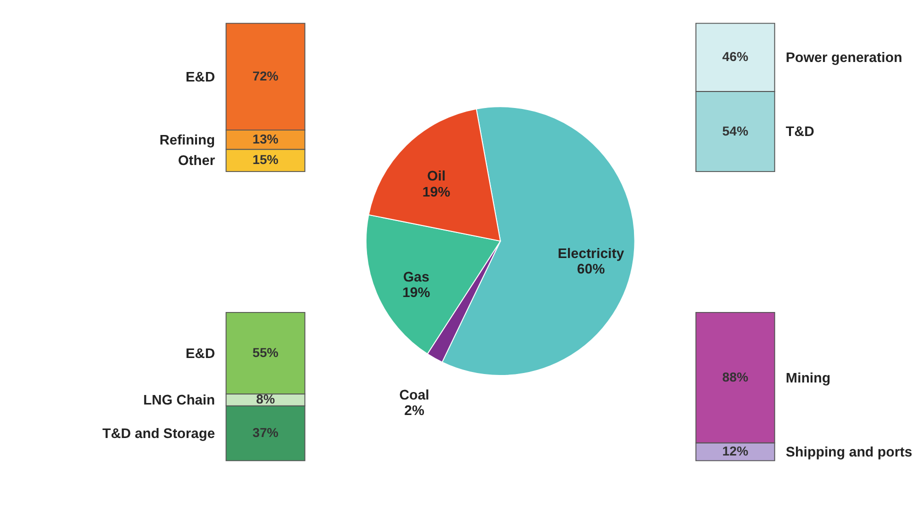  I want to click on slice-label: Electricity, so click(591, 252).